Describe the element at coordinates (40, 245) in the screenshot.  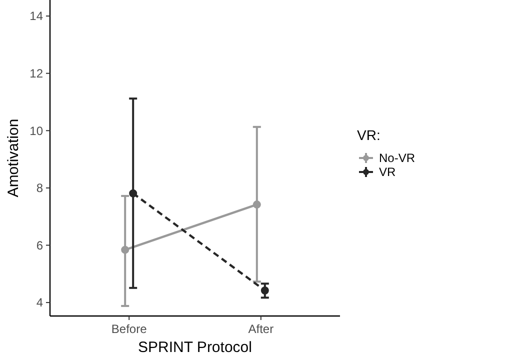
I see `y-tick-label: 6` at that location.